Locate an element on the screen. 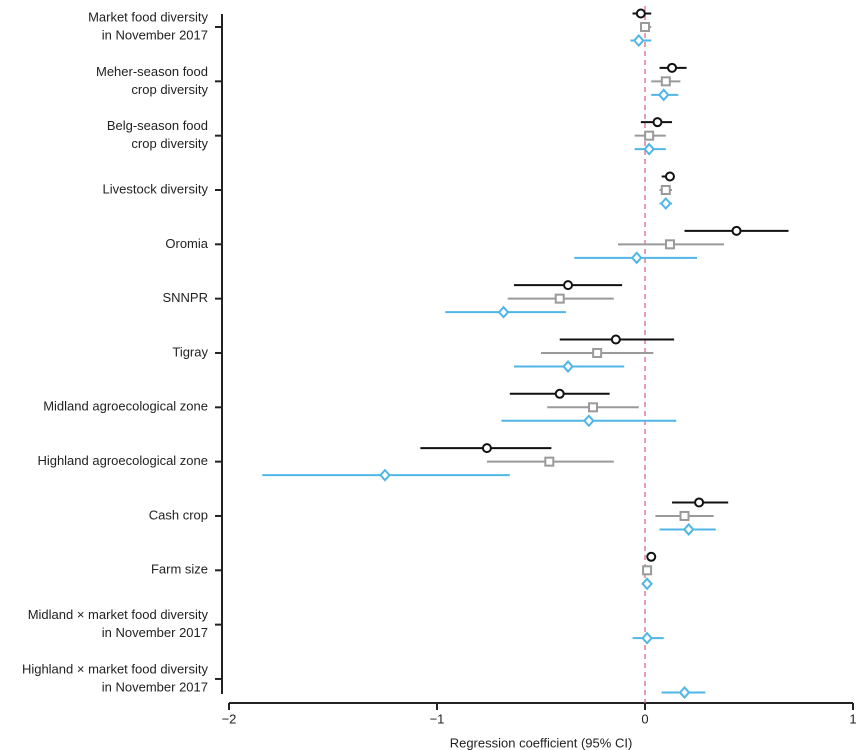 Image resolution: width=866 pixels, height=750 pixels. y-tick-label: Midland × market food diversity is located at coordinates (118, 614).